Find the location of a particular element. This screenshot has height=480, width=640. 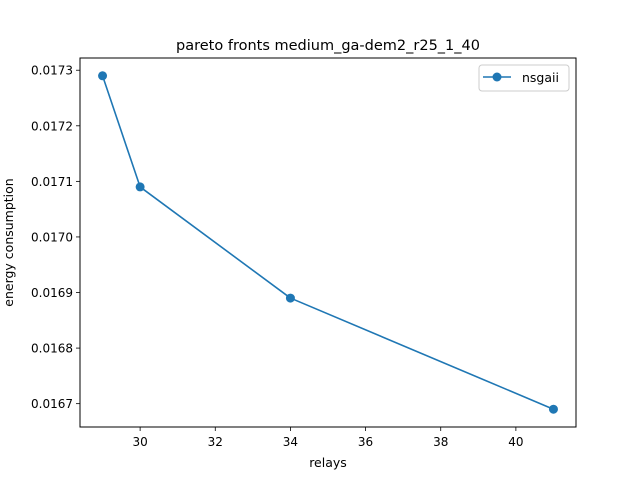

x-tick-label: 36 is located at coordinates (365, 442).